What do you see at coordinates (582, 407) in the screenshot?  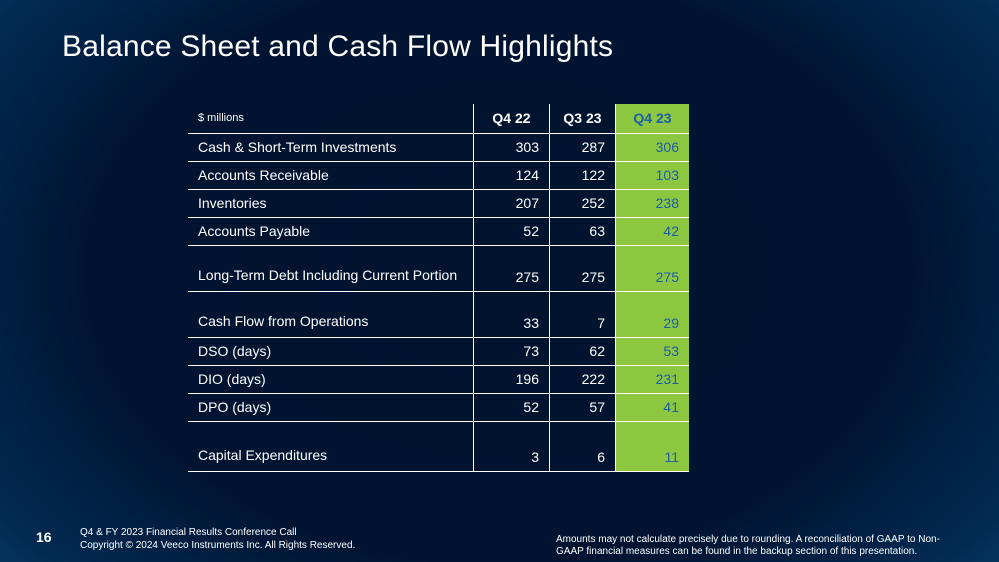 I see `cell-value: 57` at bounding box center [582, 407].